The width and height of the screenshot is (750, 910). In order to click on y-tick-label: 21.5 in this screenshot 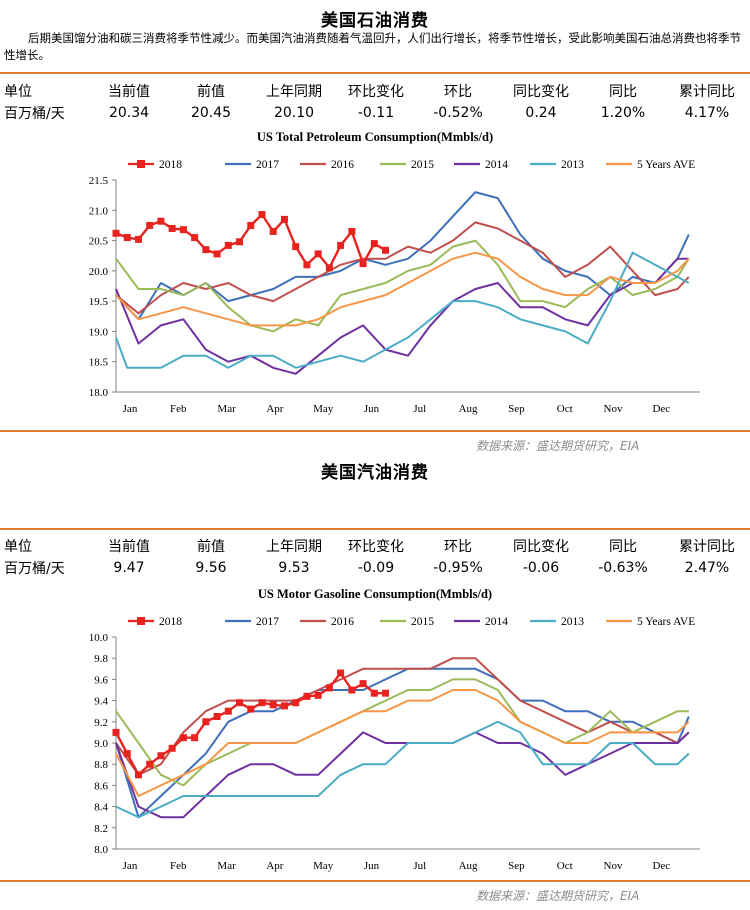, I will do `click(99, 181)`.